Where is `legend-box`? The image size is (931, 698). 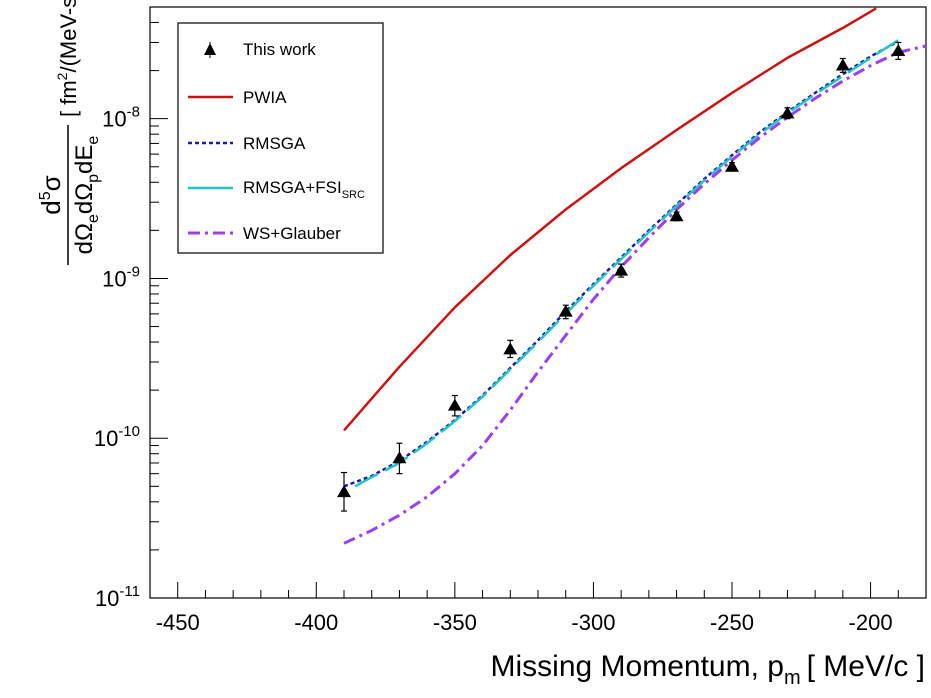 legend-box is located at coordinates (280, 138).